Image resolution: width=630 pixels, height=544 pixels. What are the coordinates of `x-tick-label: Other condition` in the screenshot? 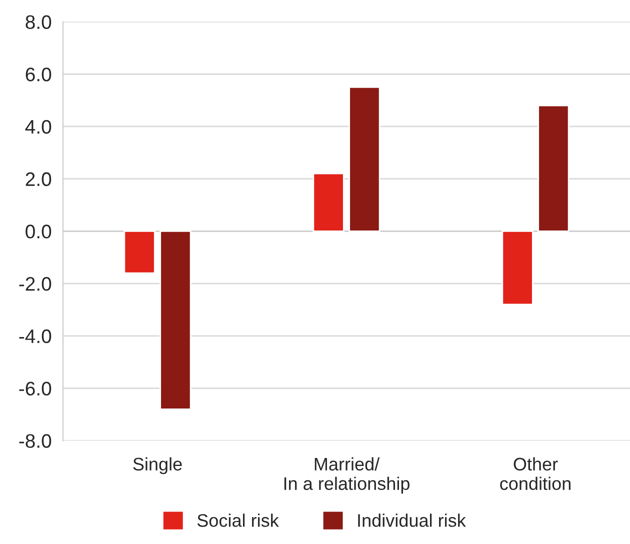 It's located at (535, 473).